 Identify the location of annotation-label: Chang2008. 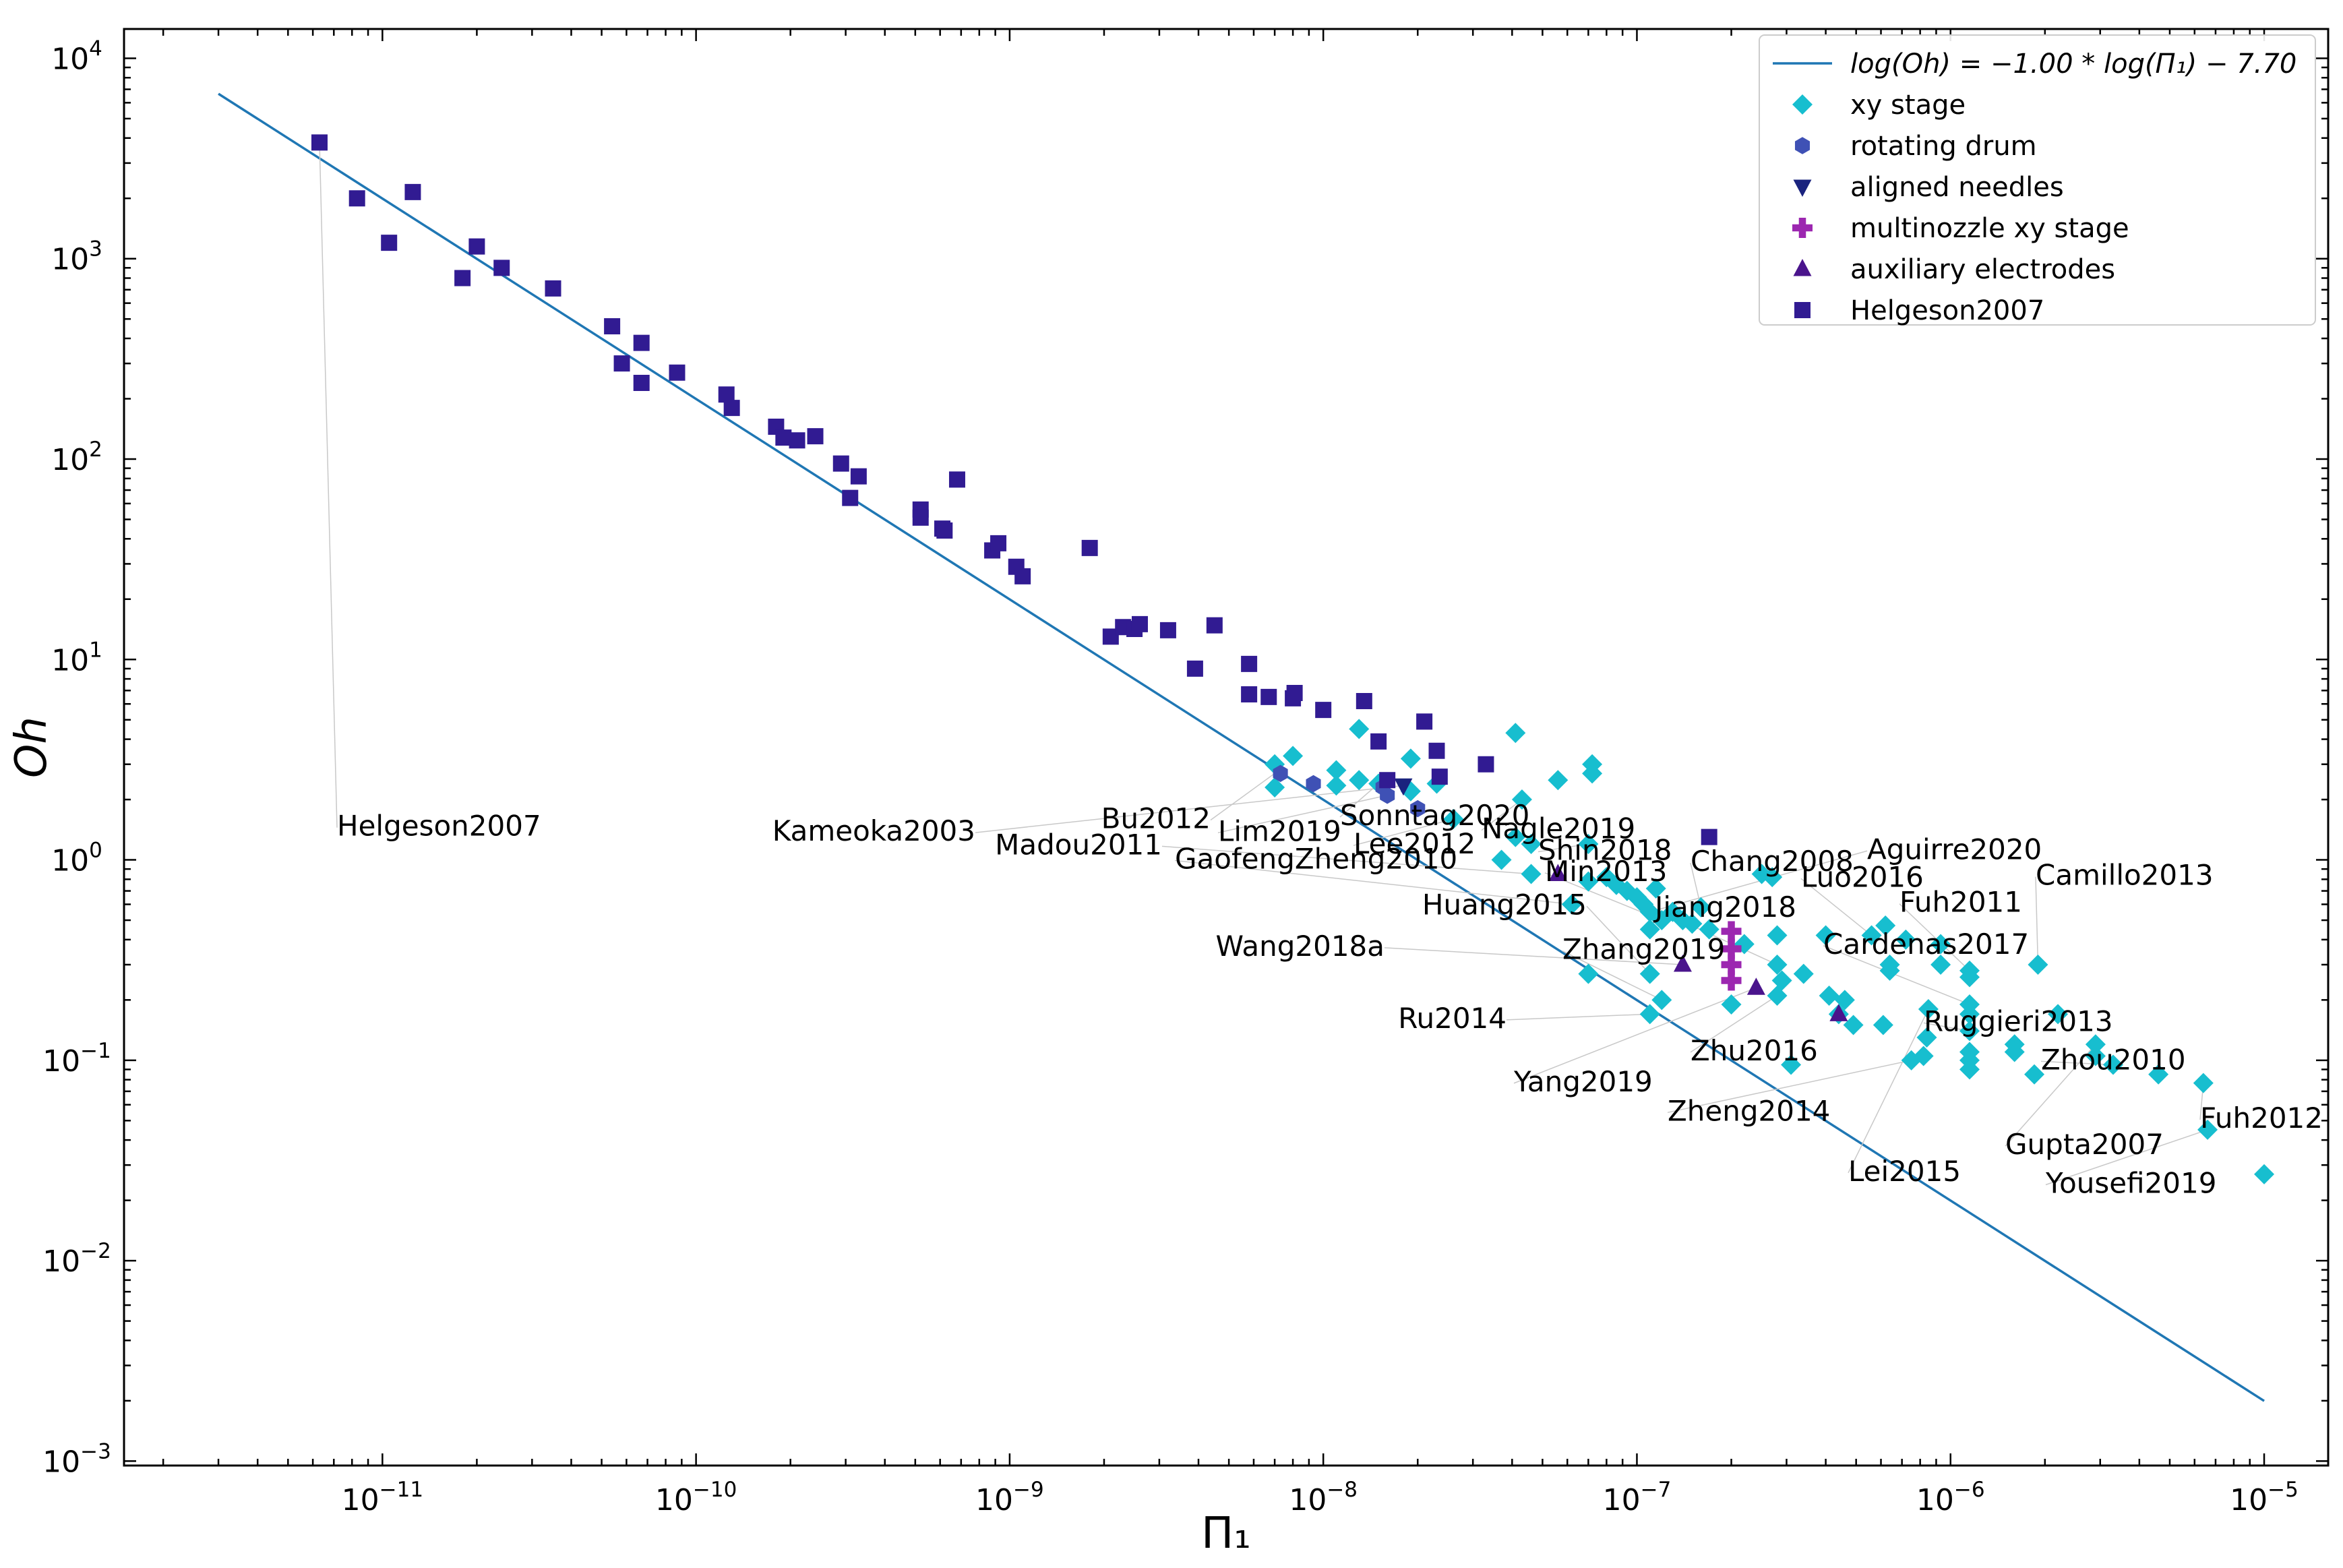
(1773, 861).